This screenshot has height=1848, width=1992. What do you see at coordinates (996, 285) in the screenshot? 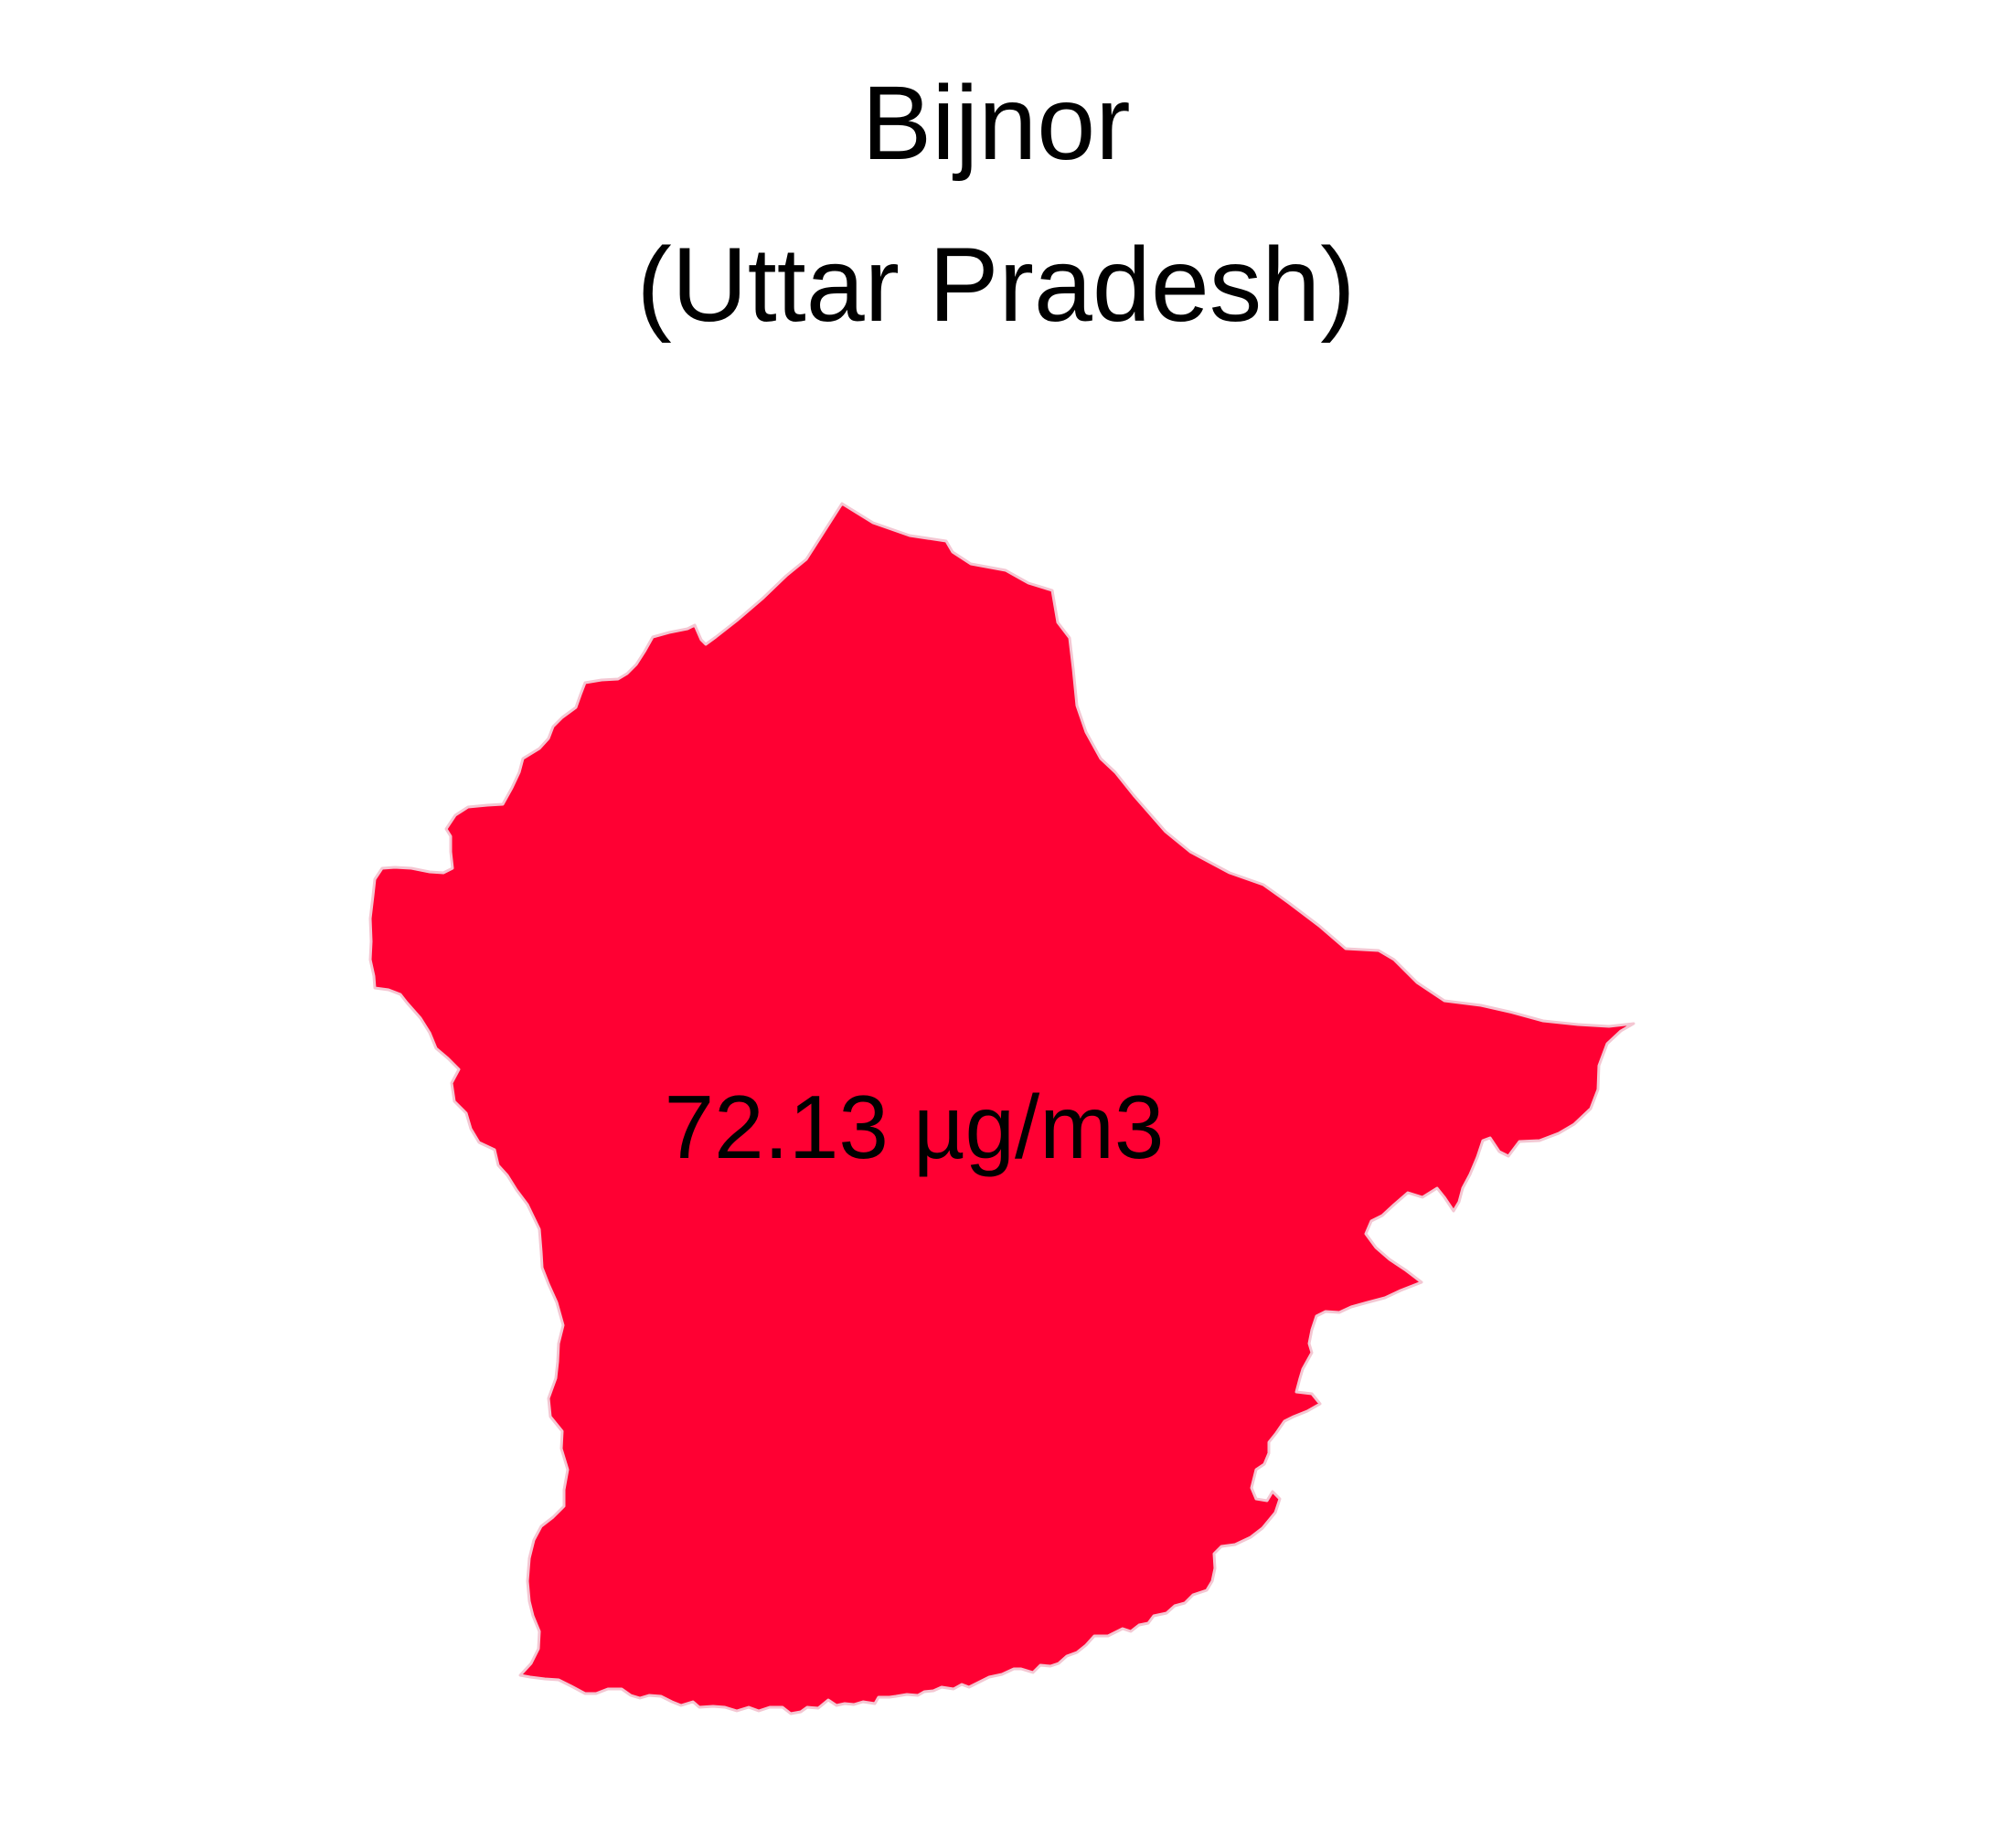
I see `map-title-state: (Uttar Pradesh)` at bounding box center [996, 285].